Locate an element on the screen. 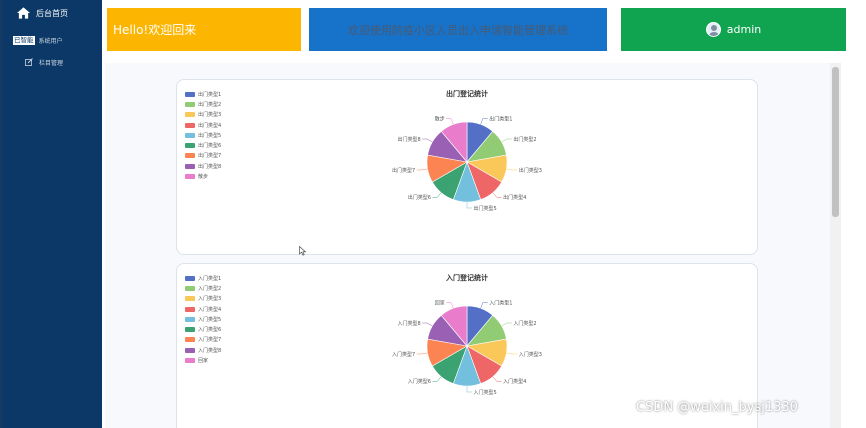  legend-label: 入门类型8 is located at coordinates (210, 350).